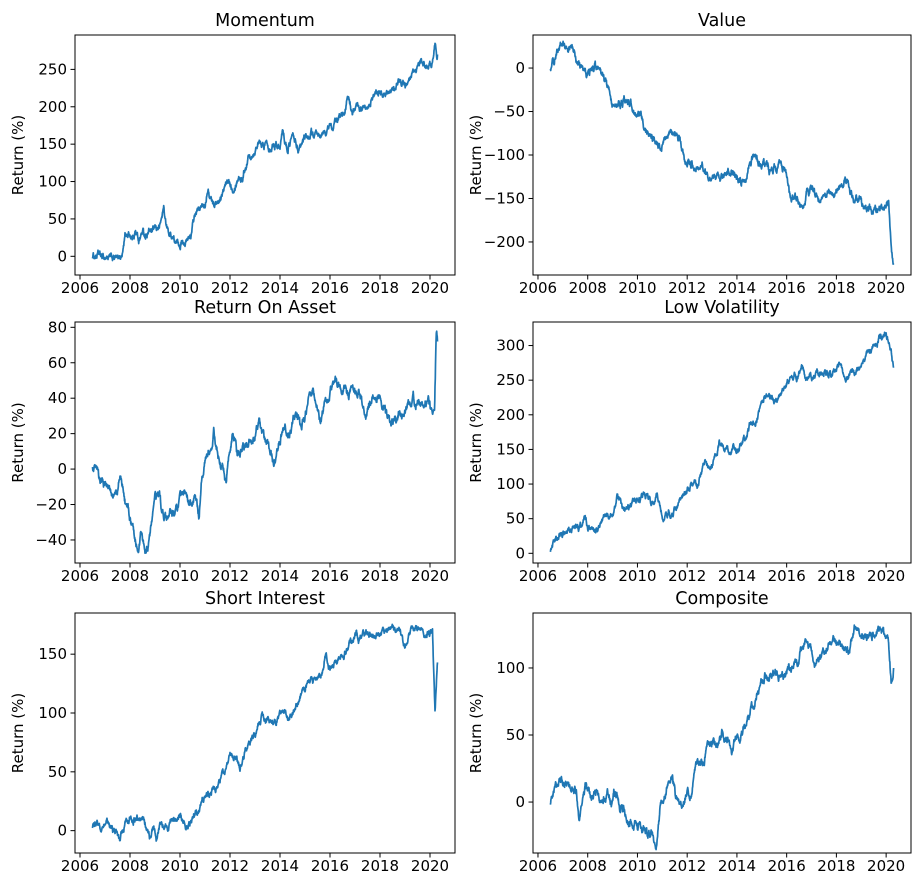 The width and height of the screenshot is (921, 885). What do you see at coordinates (504, 155) in the screenshot?
I see `y-tick-label: −100` at bounding box center [504, 155].